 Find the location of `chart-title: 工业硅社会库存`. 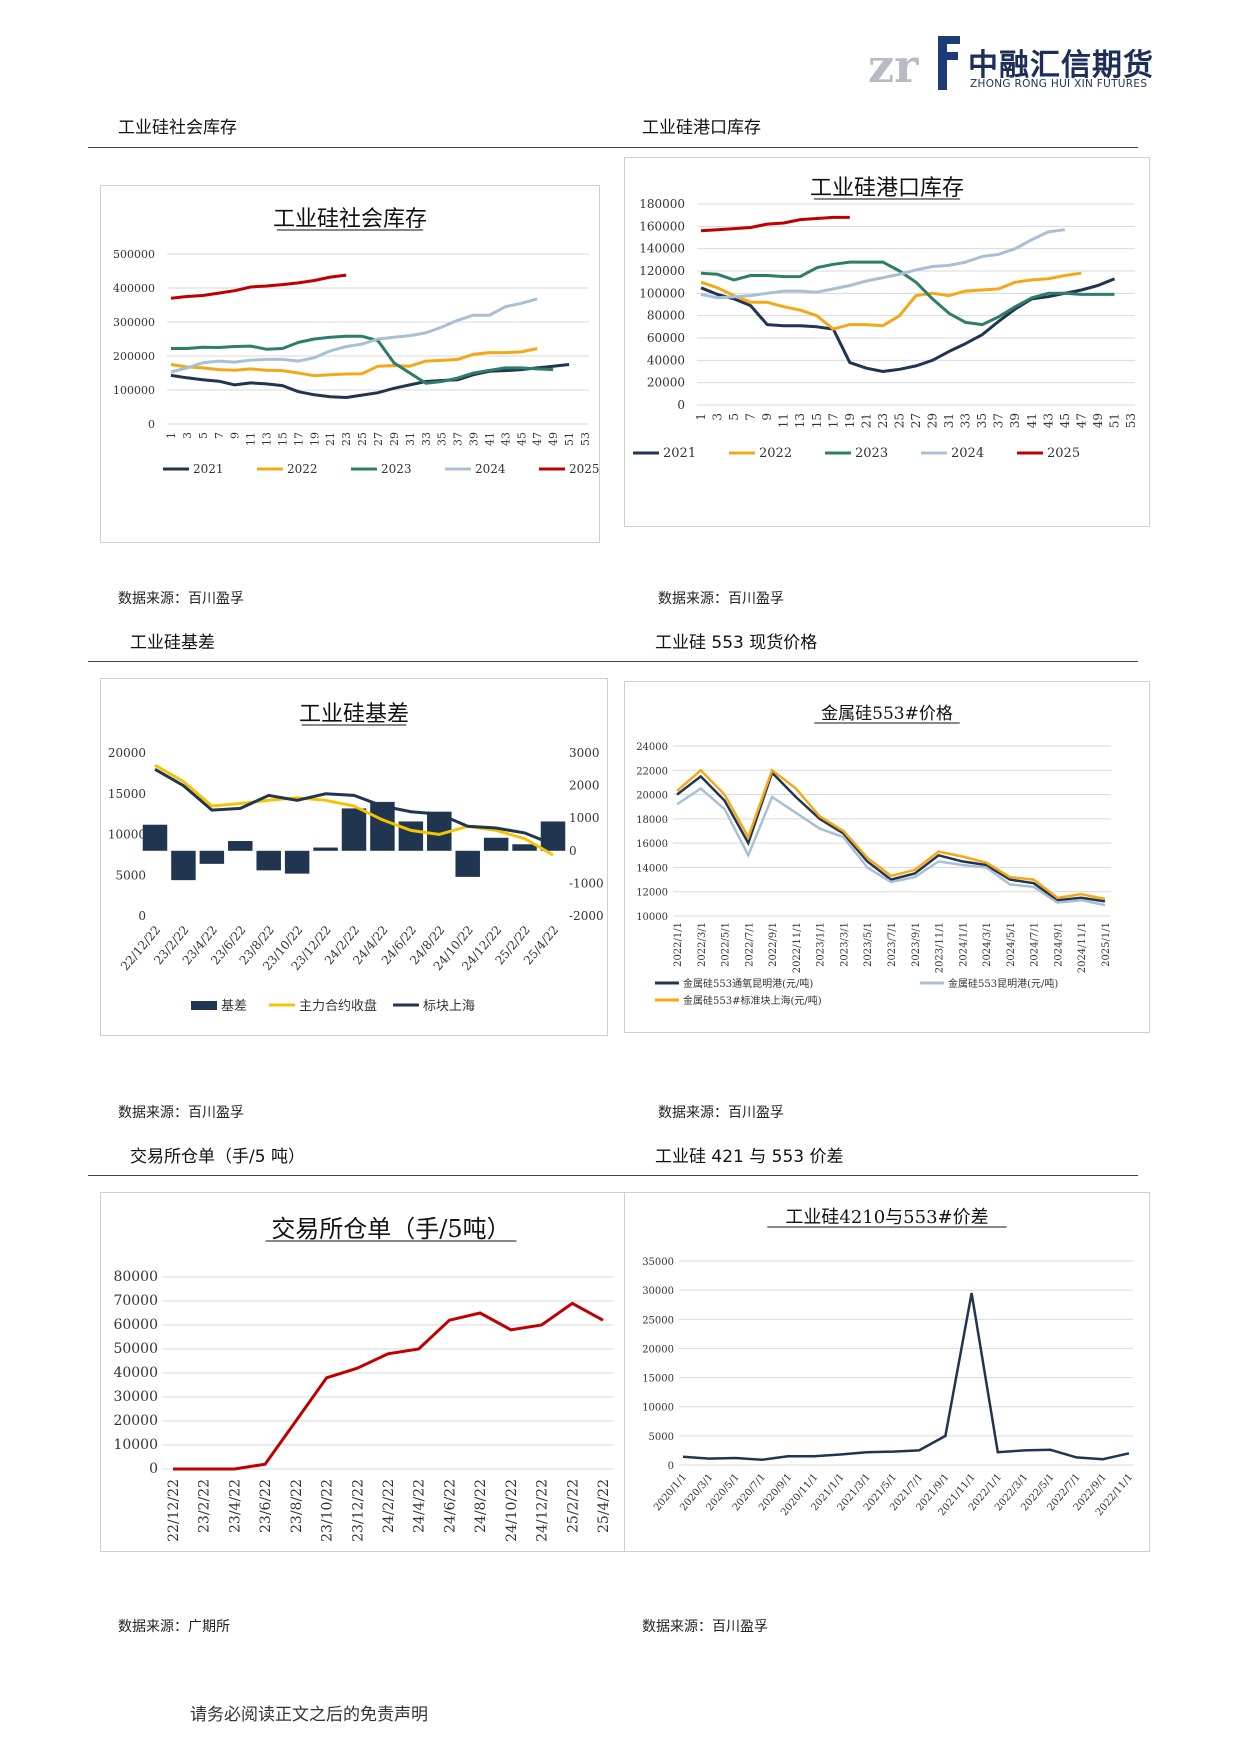

chart-title: 工业硅社会库存 is located at coordinates (350, 219).